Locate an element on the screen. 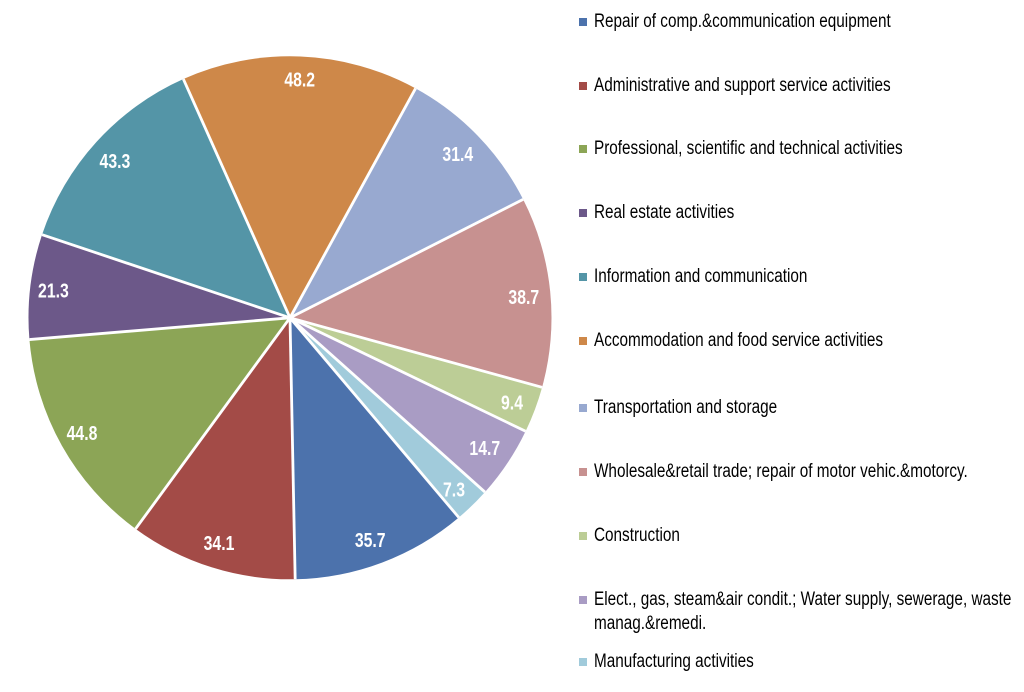 The image size is (1024, 692). svg-text: 48.2 is located at coordinates (299, 80).